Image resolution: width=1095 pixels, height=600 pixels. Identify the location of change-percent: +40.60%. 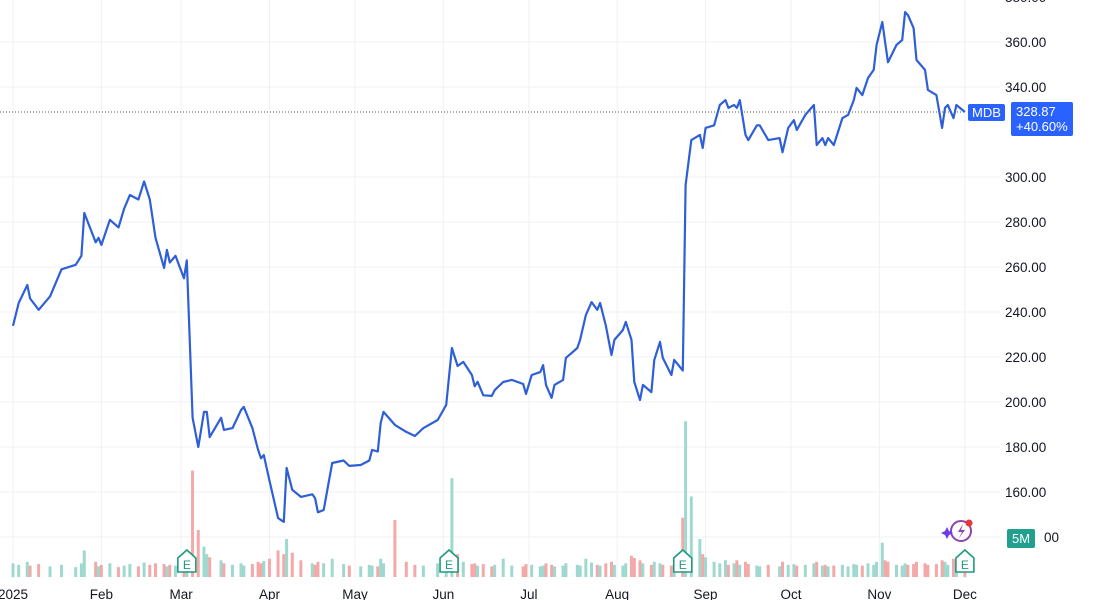
(1042, 126).